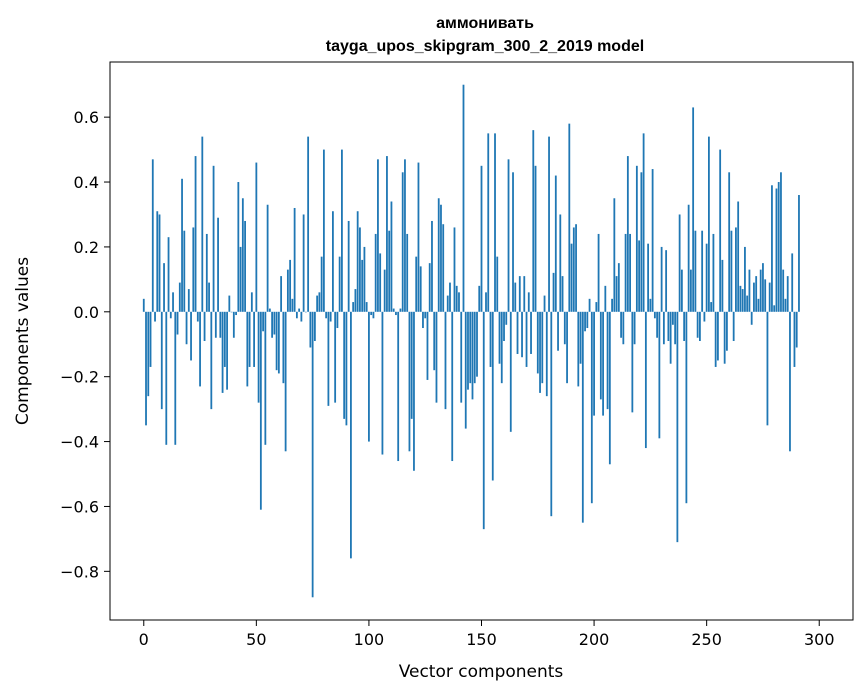 The image size is (867, 696). Describe the element at coordinates (594, 639) in the screenshot. I see `x-tick-label: 200` at that location.